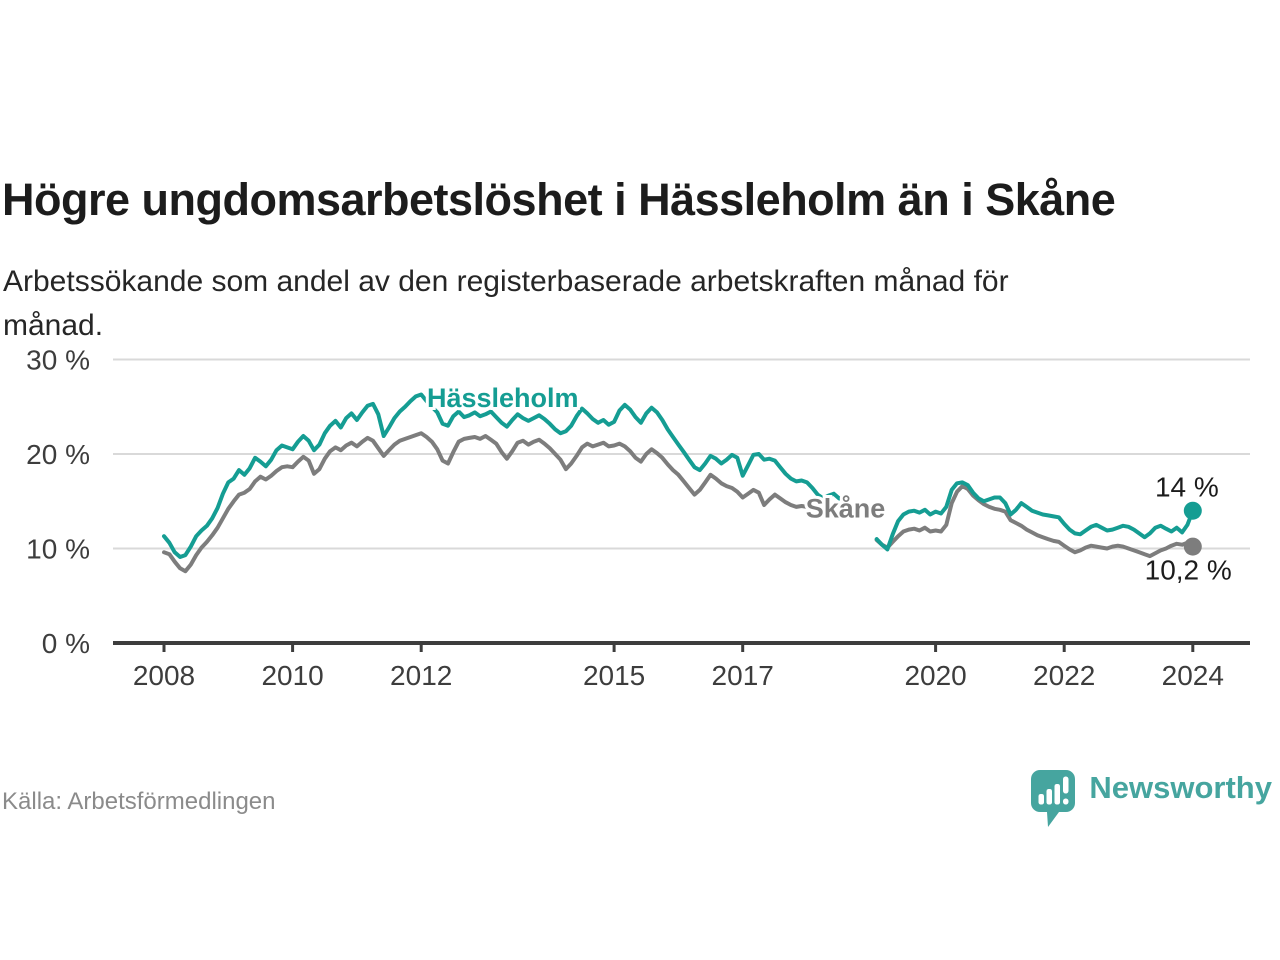  I want to click on end-value-label-hassleholm: 14 %, so click(1187, 487).